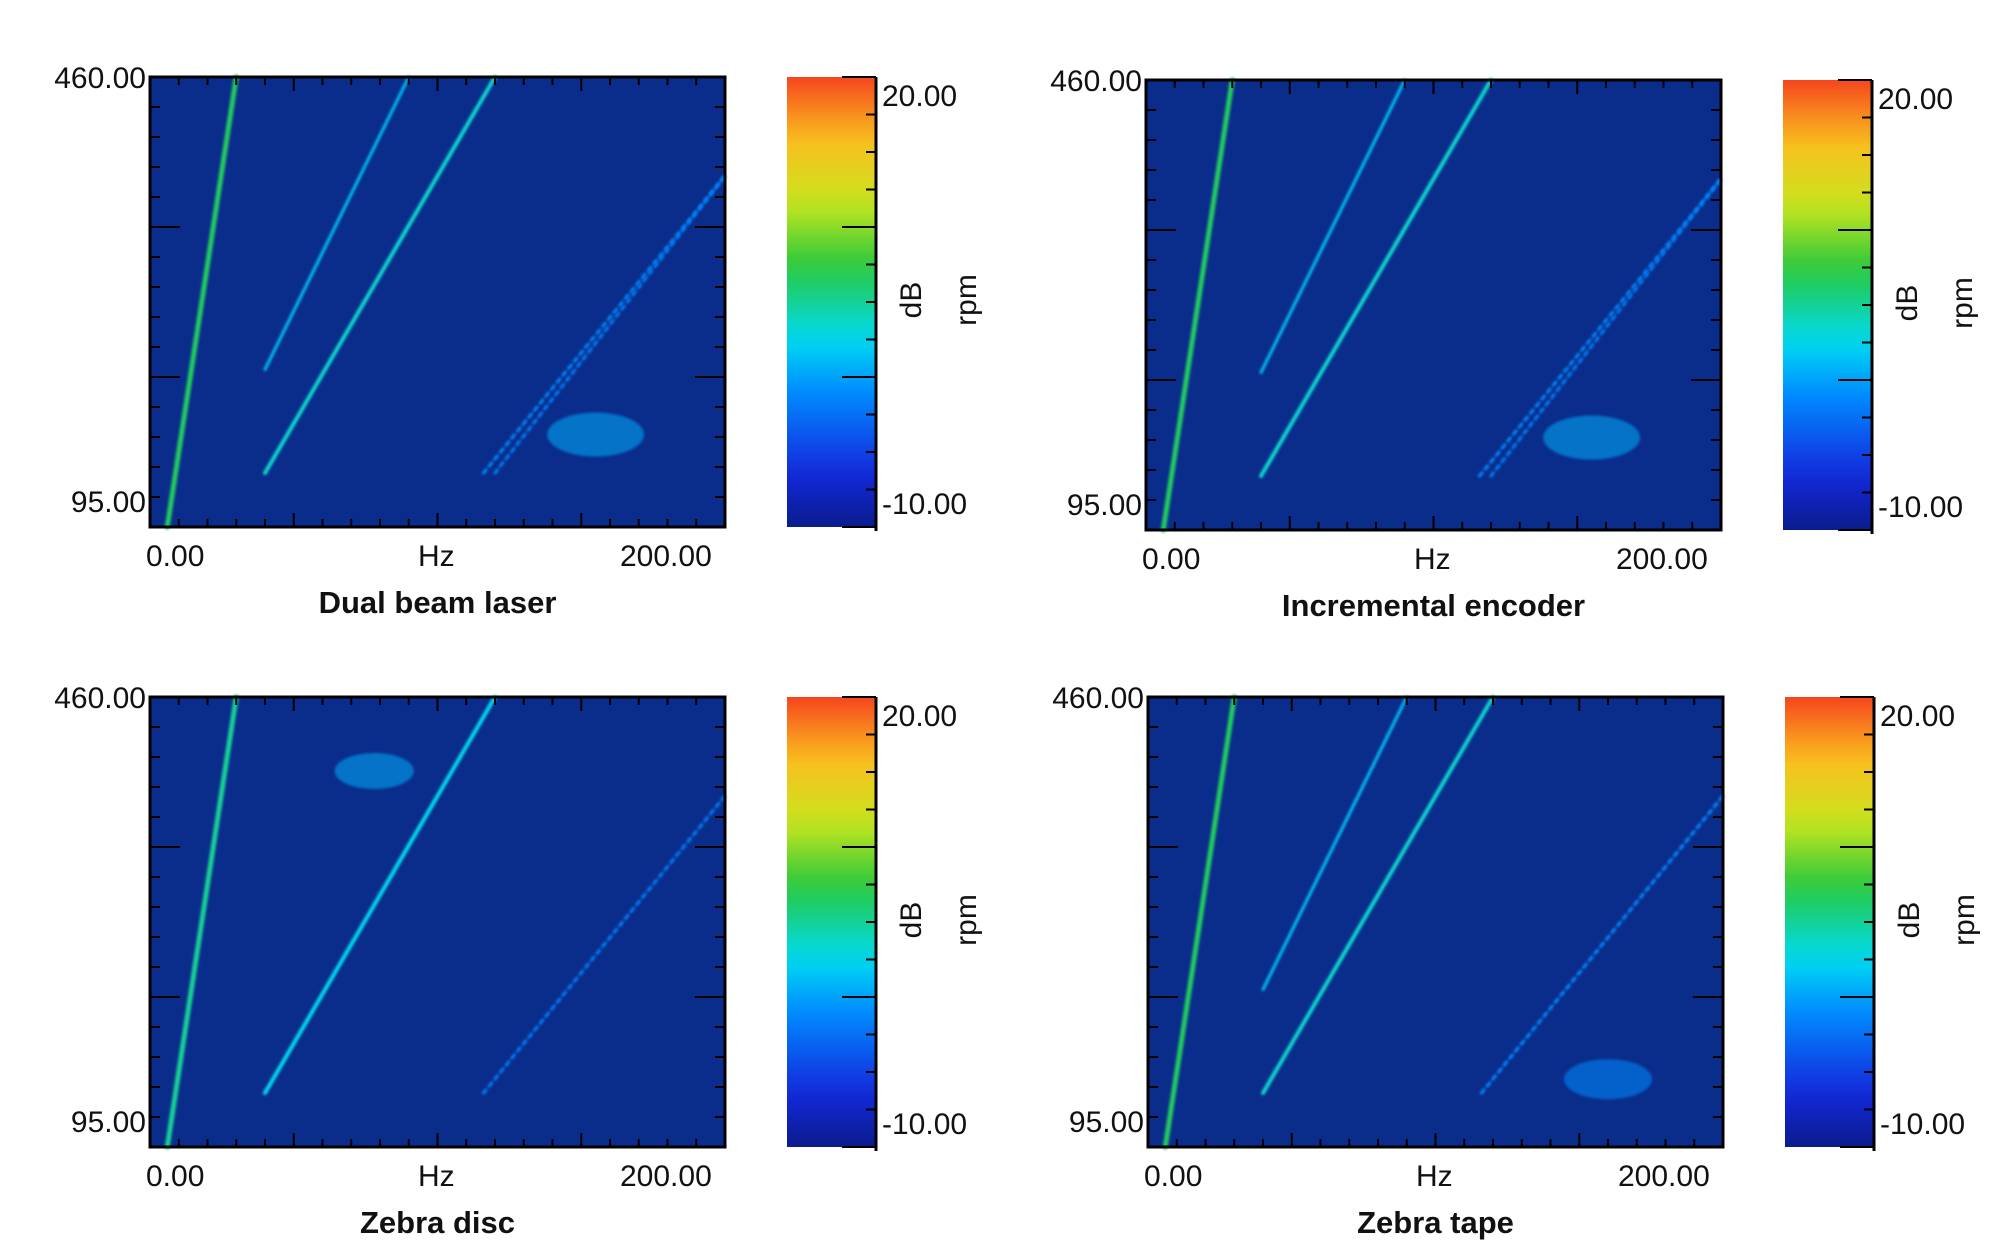 This screenshot has height=1251, width=1993. I want to click on chart-title: Zebra disc, so click(437, 1222).